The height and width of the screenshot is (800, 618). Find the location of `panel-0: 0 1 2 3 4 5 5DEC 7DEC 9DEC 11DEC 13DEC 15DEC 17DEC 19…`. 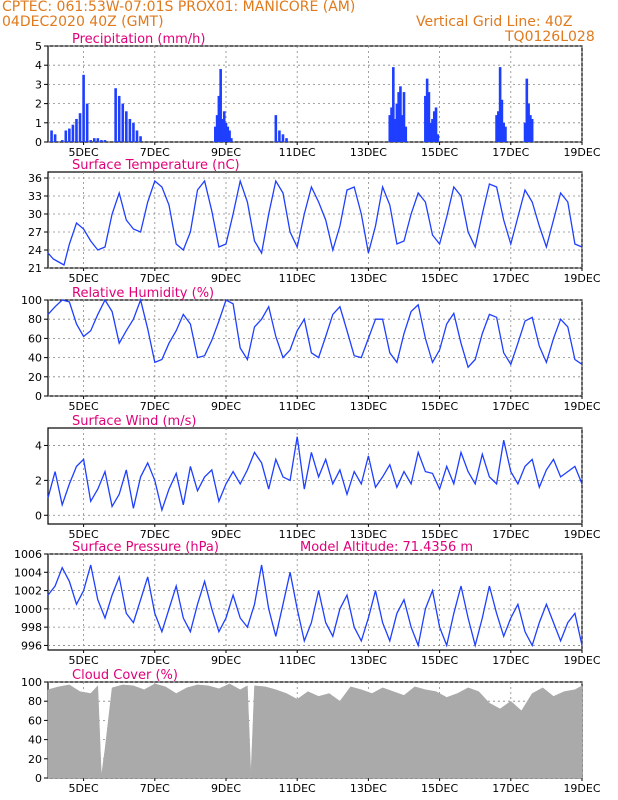

panel-0: 0 1 2 3 4 5 5DEC 7DEC 9DEC 11DEC 13DEC 15DEC 17DEC 19… is located at coordinates (318, 95).